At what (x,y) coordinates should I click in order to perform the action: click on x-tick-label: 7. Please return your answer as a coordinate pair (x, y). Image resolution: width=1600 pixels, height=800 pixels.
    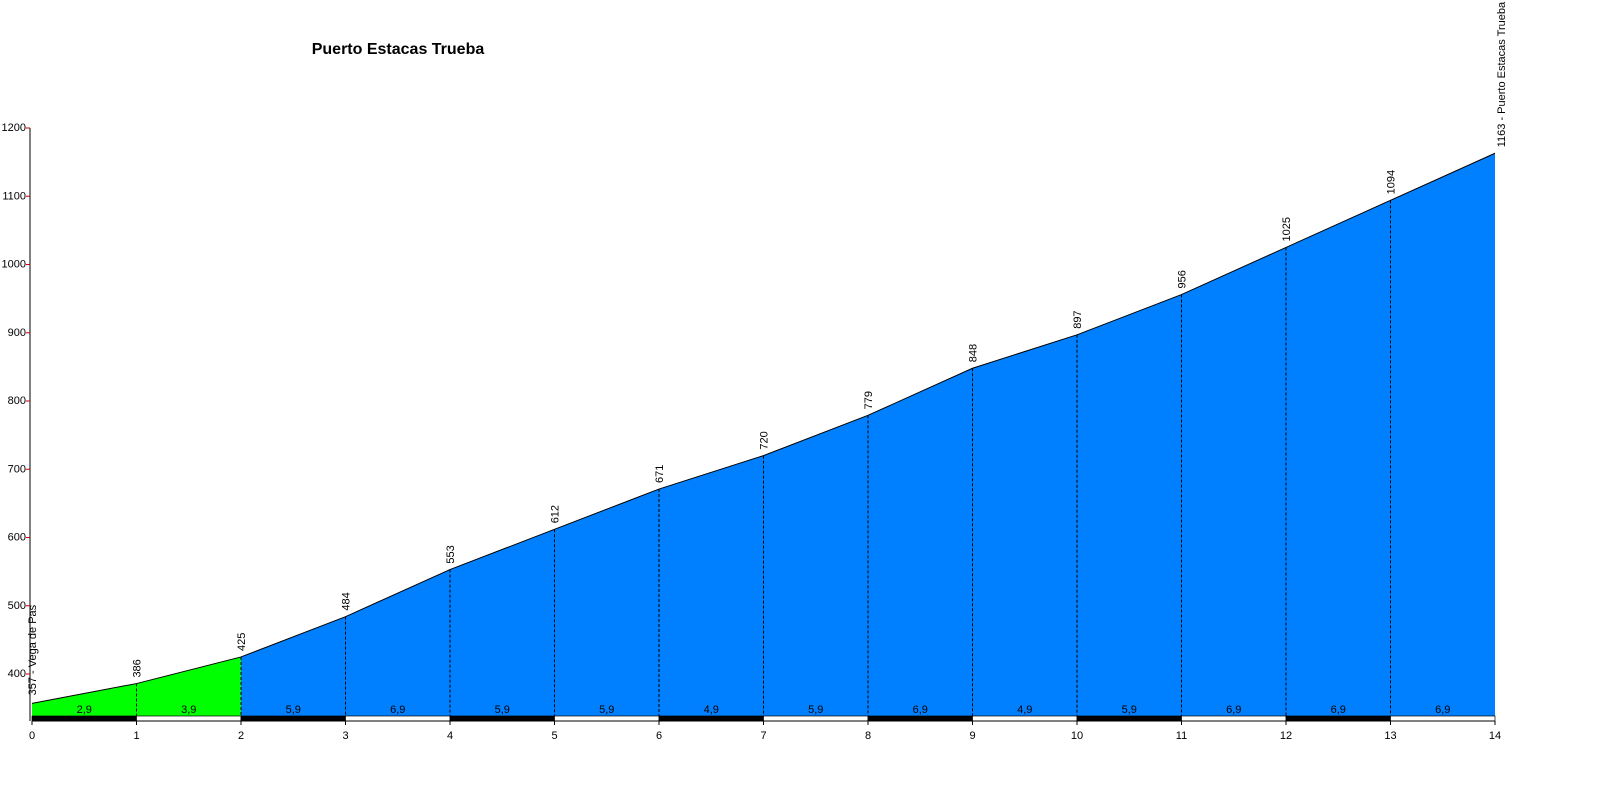
    Looking at the image, I should click on (763, 736).